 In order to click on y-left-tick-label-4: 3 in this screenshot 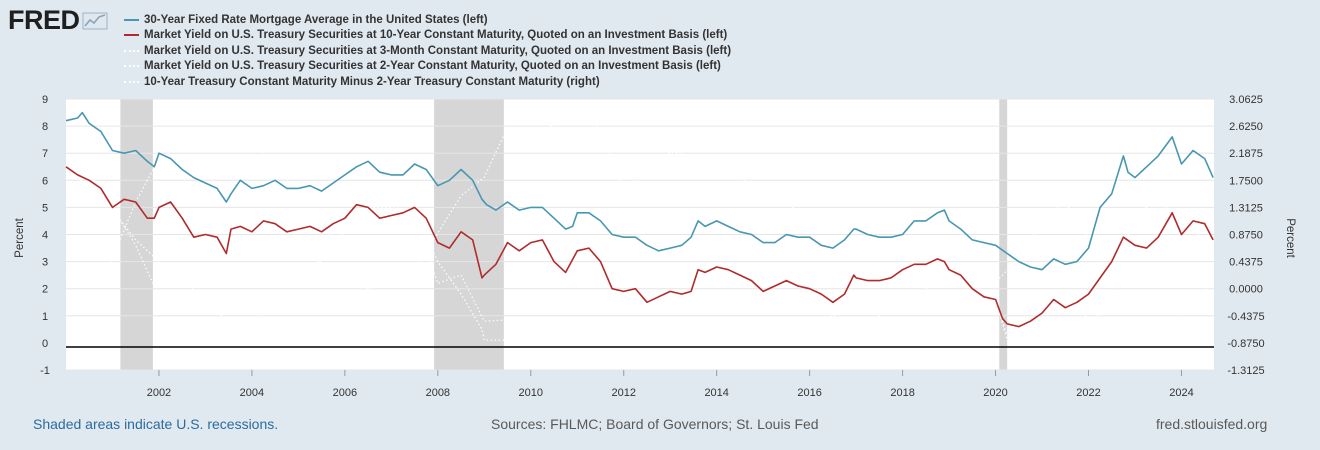, I will do `click(45, 263)`.